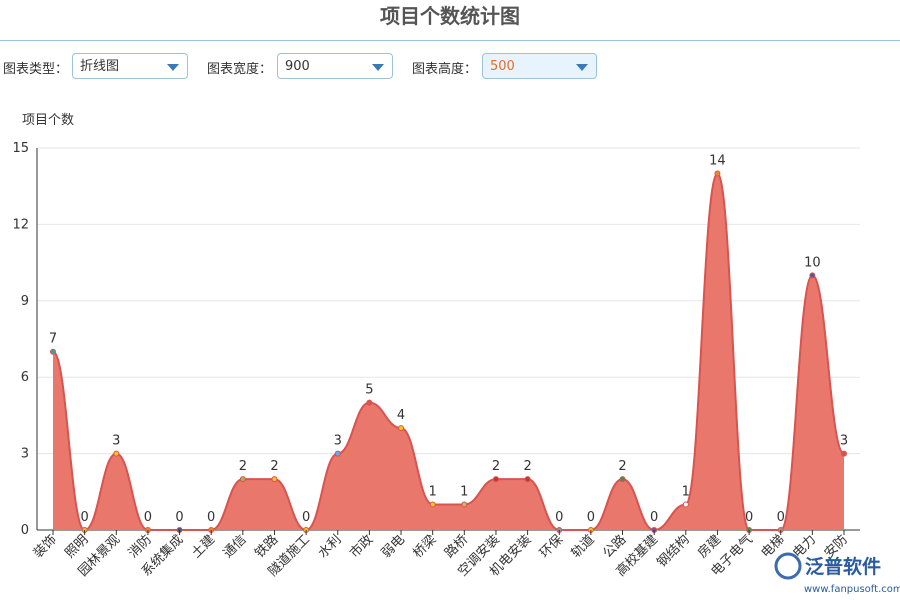  What do you see at coordinates (788, 566) in the screenshot?
I see `logo-icon` at bounding box center [788, 566].